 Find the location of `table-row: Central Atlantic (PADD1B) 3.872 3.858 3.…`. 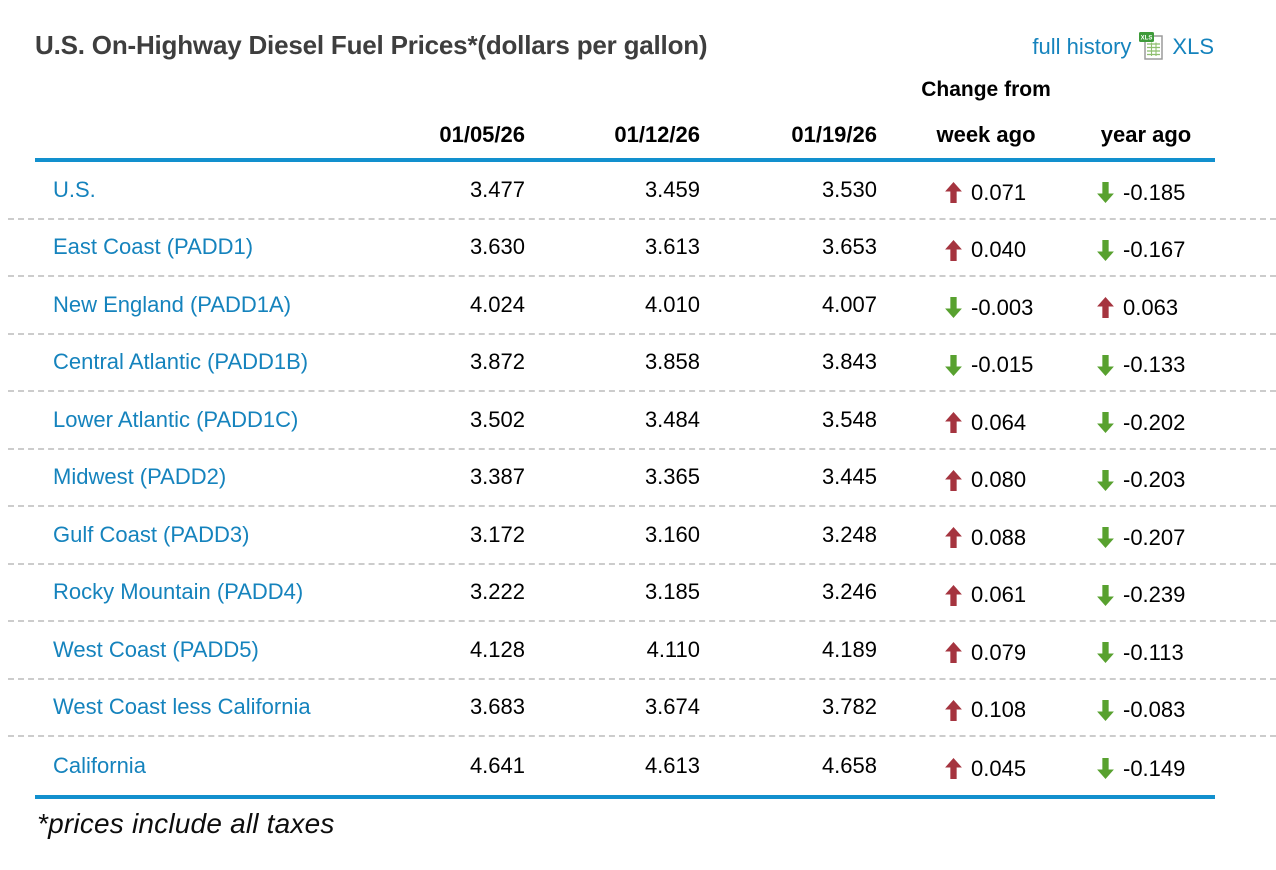

table-row: Central Atlantic (PADD1B) 3.872 3.858 3.… is located at coordinates (642, 363).